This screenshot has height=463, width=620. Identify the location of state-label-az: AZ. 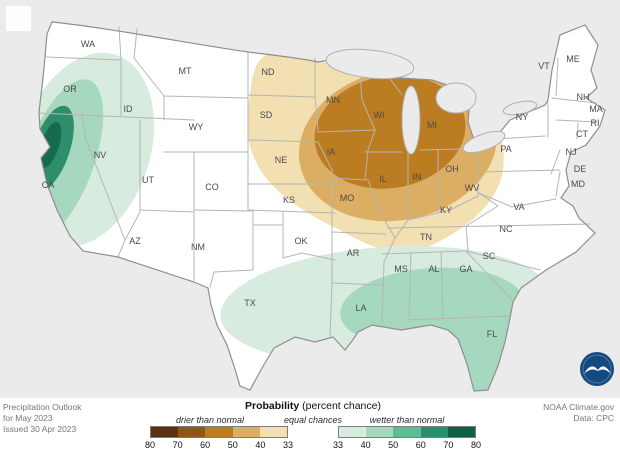
(135, 241).